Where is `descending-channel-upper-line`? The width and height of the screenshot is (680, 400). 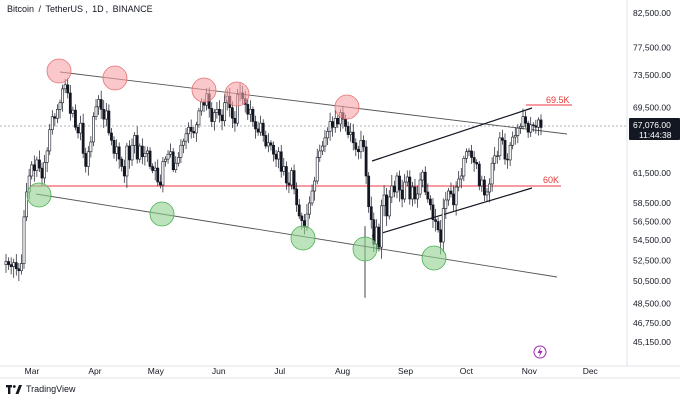
descending-channel-upper-line is located at coordinates (313, 103).